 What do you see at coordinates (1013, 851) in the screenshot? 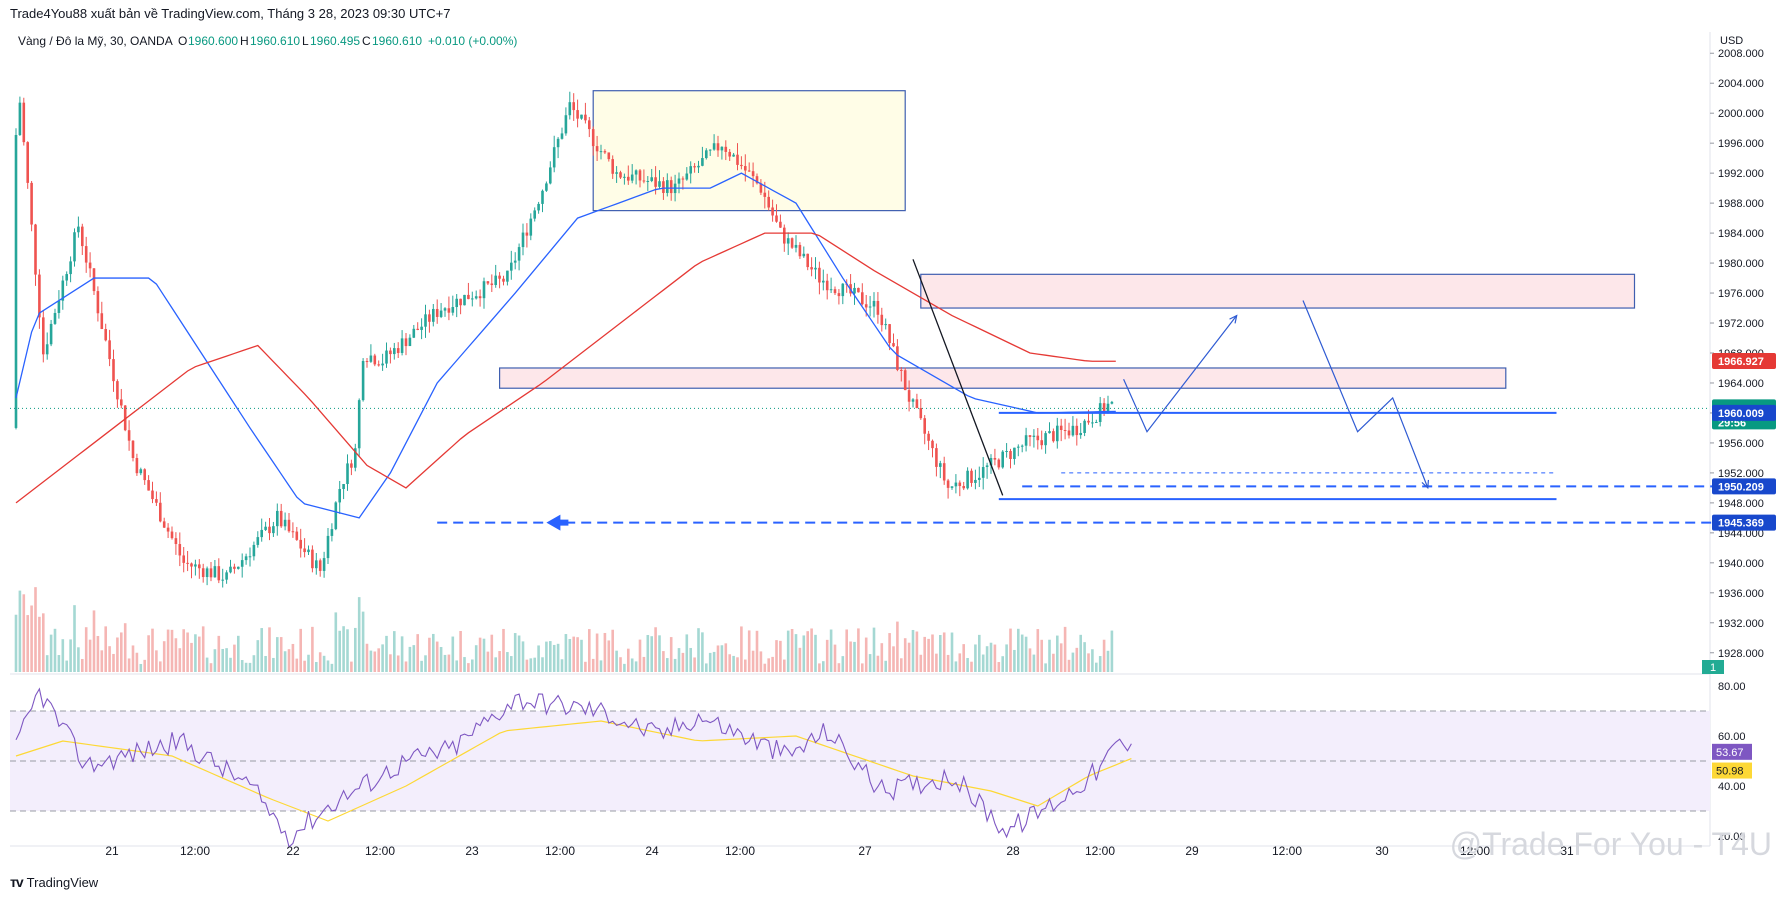
I see `time-tick-label: 28` at bounding box center [1013, 851].